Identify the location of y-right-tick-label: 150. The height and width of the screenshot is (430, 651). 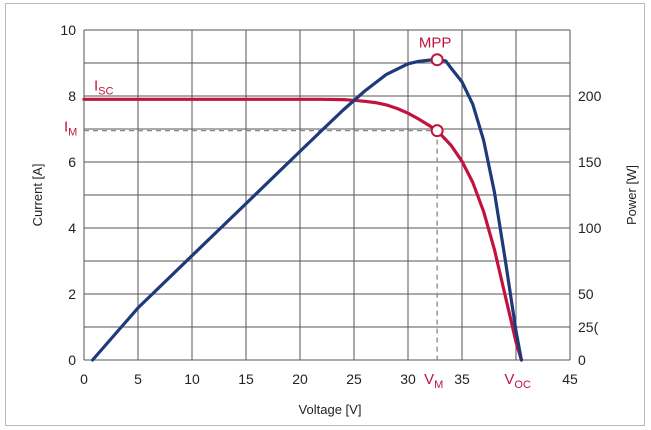
(590, 162).